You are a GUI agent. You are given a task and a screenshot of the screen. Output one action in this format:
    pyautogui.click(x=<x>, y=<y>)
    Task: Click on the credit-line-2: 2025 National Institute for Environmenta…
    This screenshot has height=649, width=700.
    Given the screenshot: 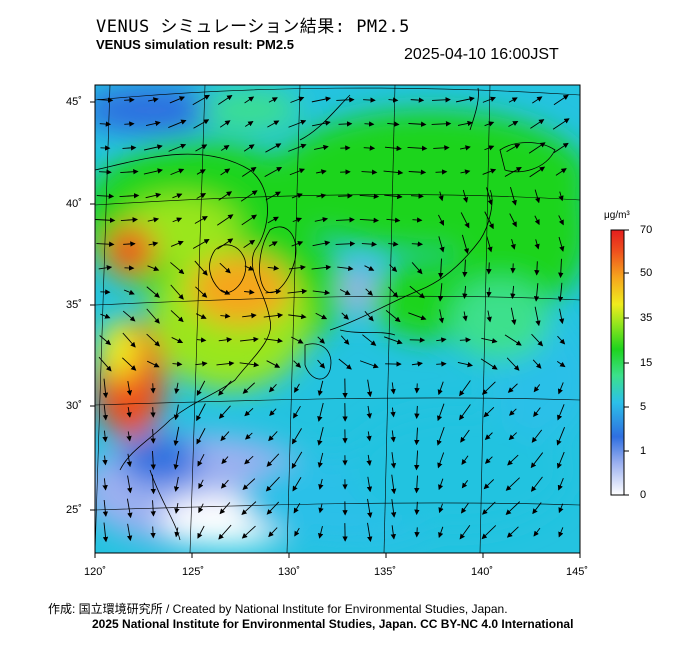 What is the action you would take?
    pyautogui.click(x=333, y=624)
    